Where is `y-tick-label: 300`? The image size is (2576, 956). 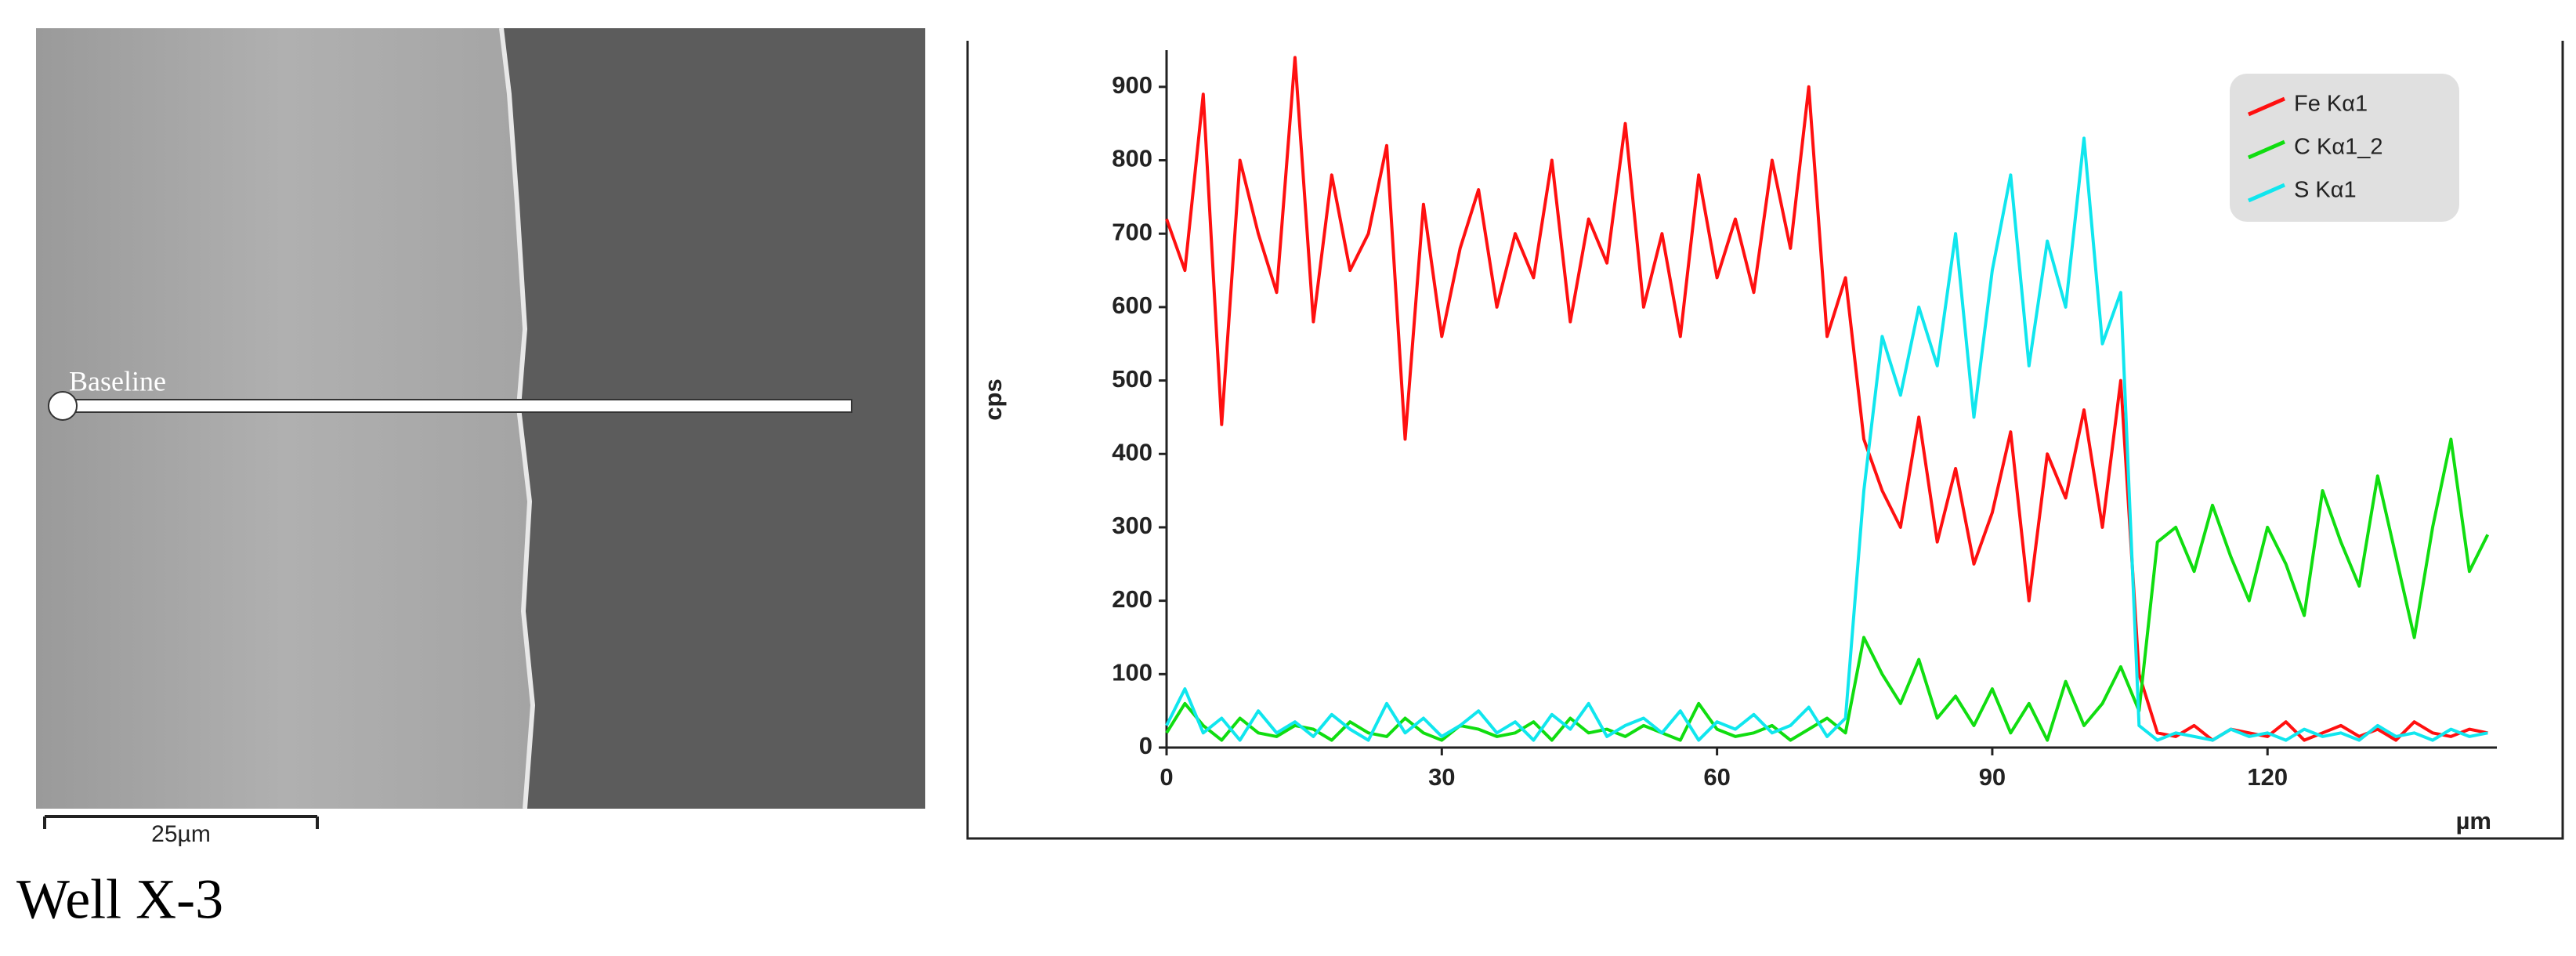 y-tick-label: 300 is located at coordinates (1132, 525).